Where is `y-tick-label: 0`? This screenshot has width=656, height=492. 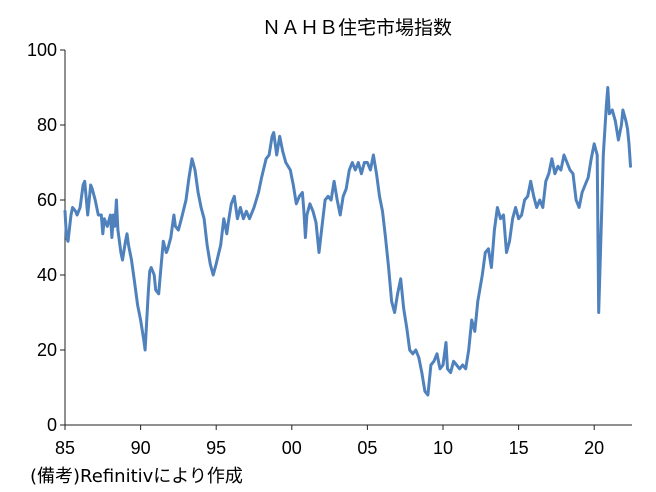 y-tick-label: 0 is located at coordinates (52, 425).